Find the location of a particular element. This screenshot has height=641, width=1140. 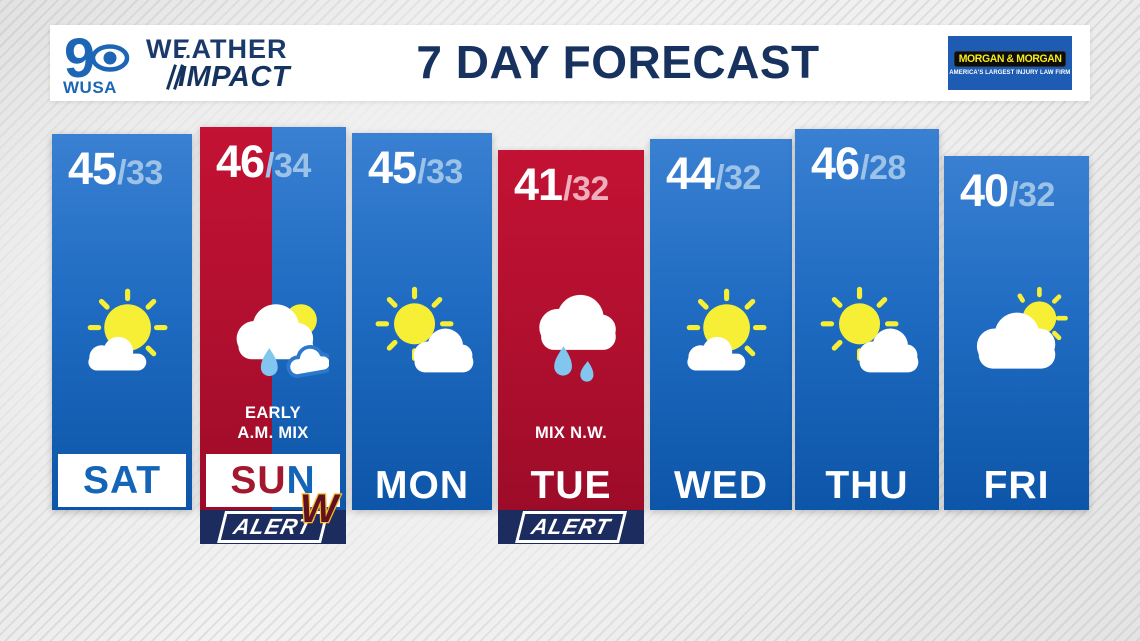

mostly-cloudy-icon is located at coordinates (1017, 335).